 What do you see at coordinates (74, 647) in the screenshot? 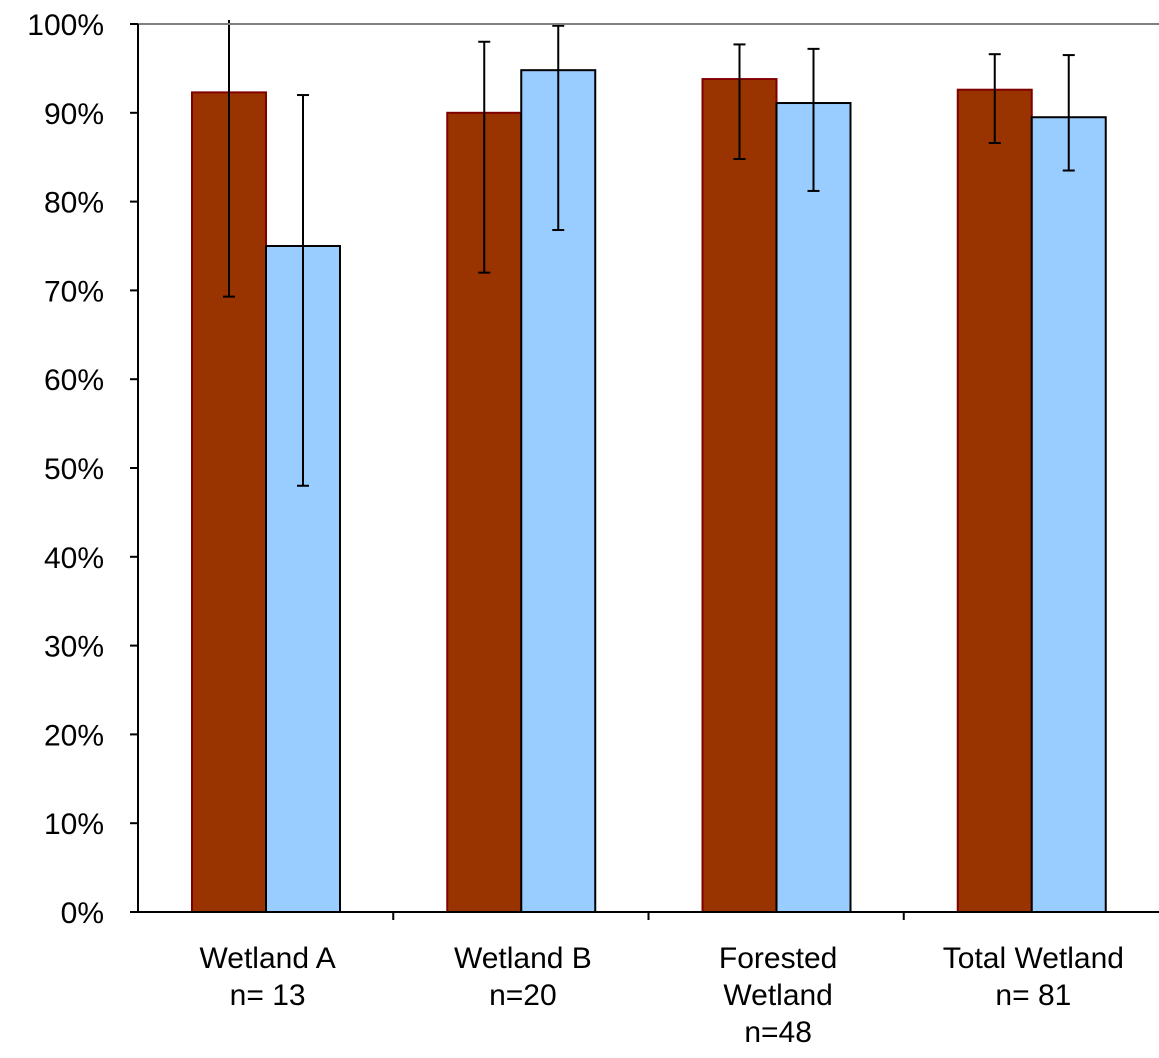
I see `y-tick-label: 30%` at bounding box center [74, 647].